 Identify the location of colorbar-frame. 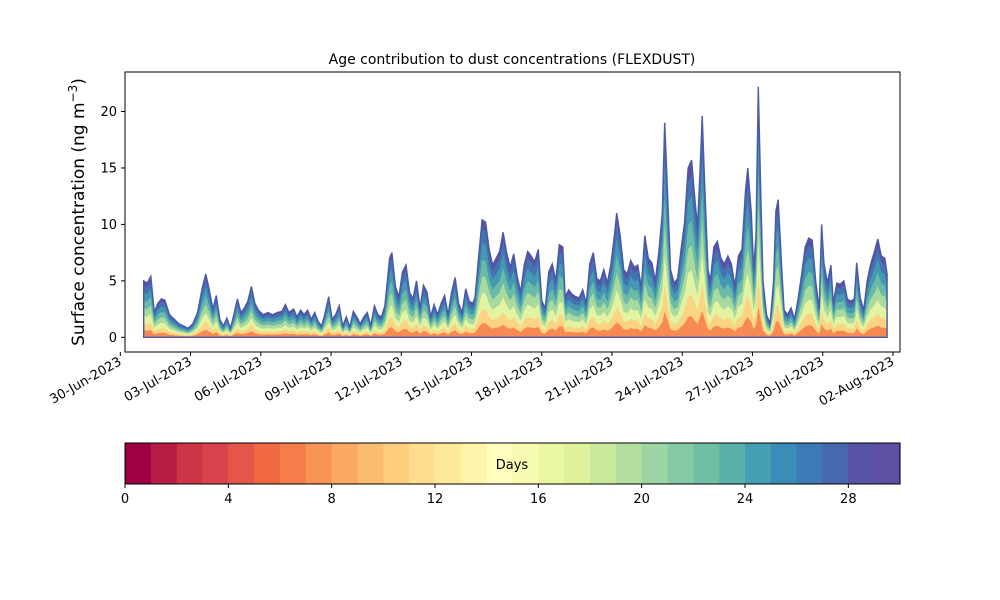
(512, 463).